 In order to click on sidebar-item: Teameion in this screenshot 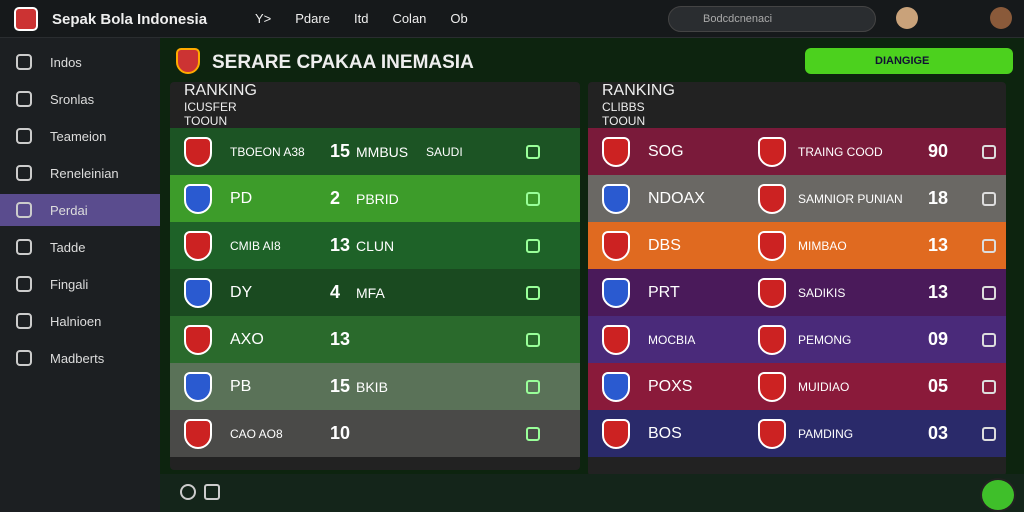, I will do `click(80, 136)`.